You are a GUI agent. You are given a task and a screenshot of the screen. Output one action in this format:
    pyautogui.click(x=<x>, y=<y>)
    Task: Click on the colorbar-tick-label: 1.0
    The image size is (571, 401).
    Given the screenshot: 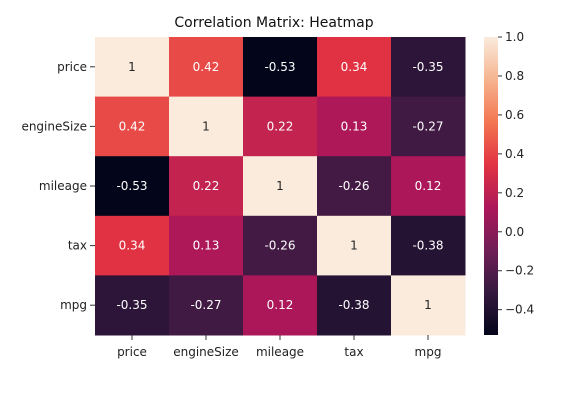 What is the action you would take?
    pyautogui.click(x=514, y=37)
    